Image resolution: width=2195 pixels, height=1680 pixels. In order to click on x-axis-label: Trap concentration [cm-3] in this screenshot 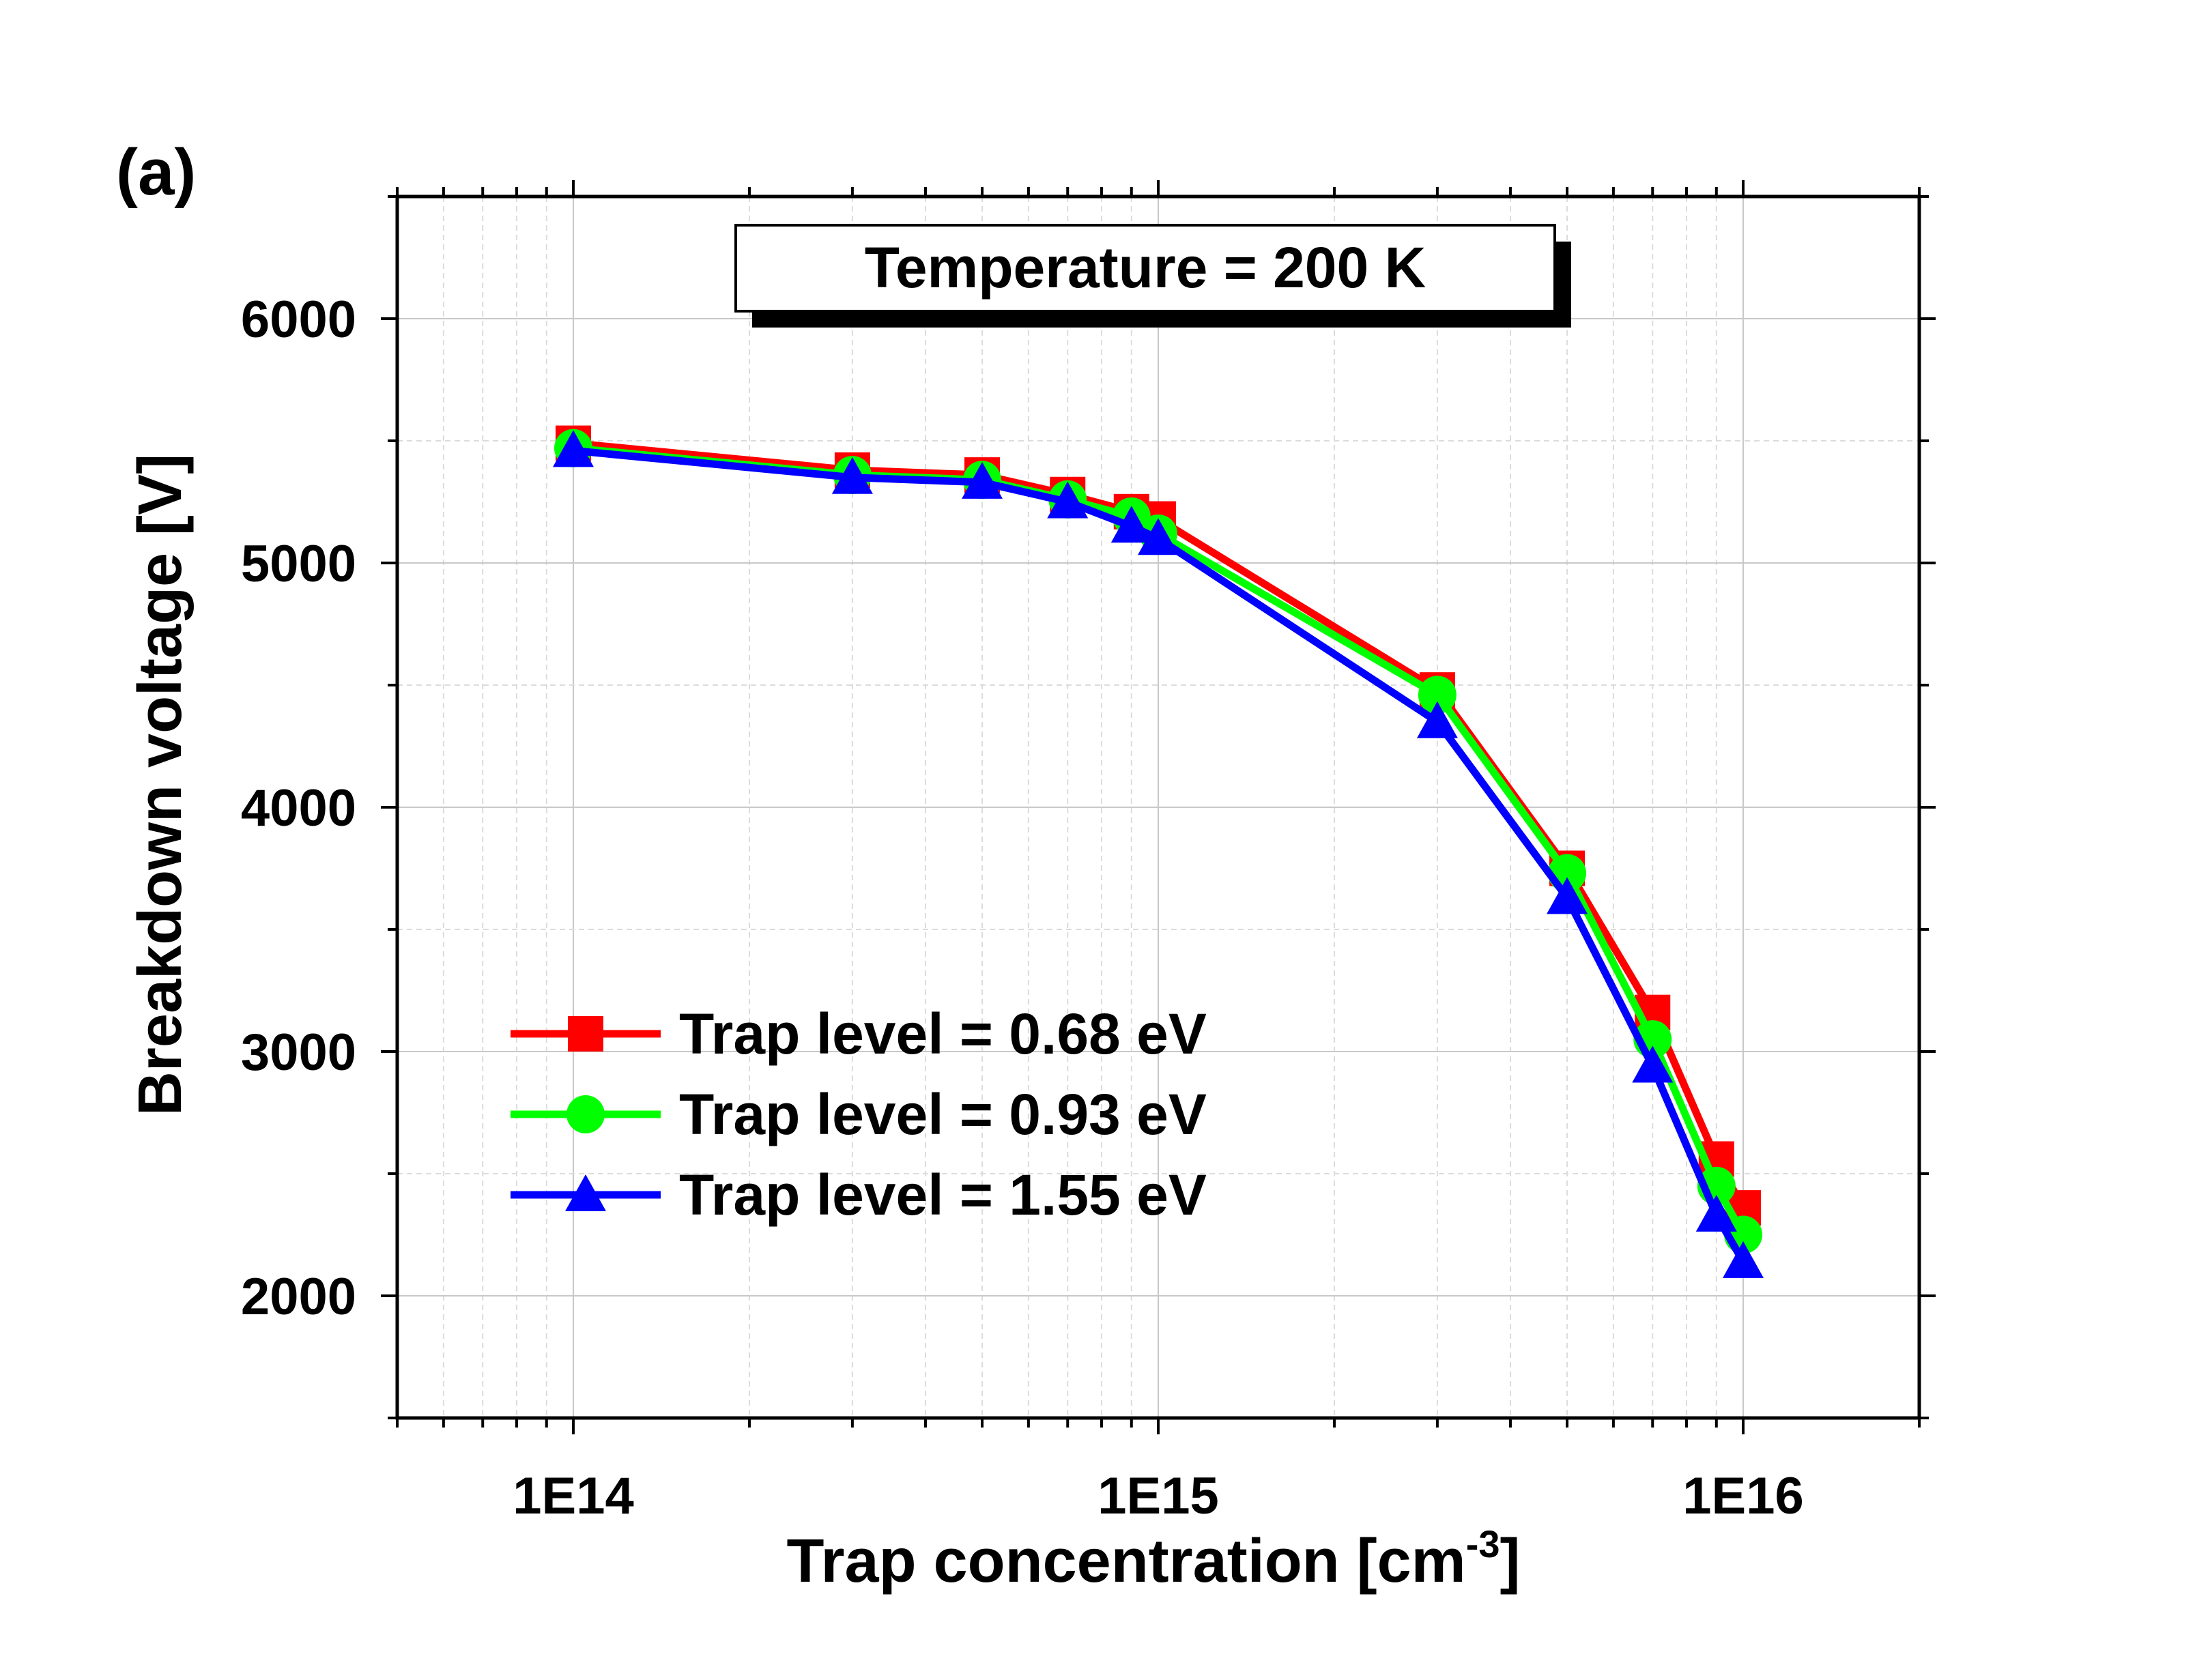, I will do `click(1154, 1558)`.